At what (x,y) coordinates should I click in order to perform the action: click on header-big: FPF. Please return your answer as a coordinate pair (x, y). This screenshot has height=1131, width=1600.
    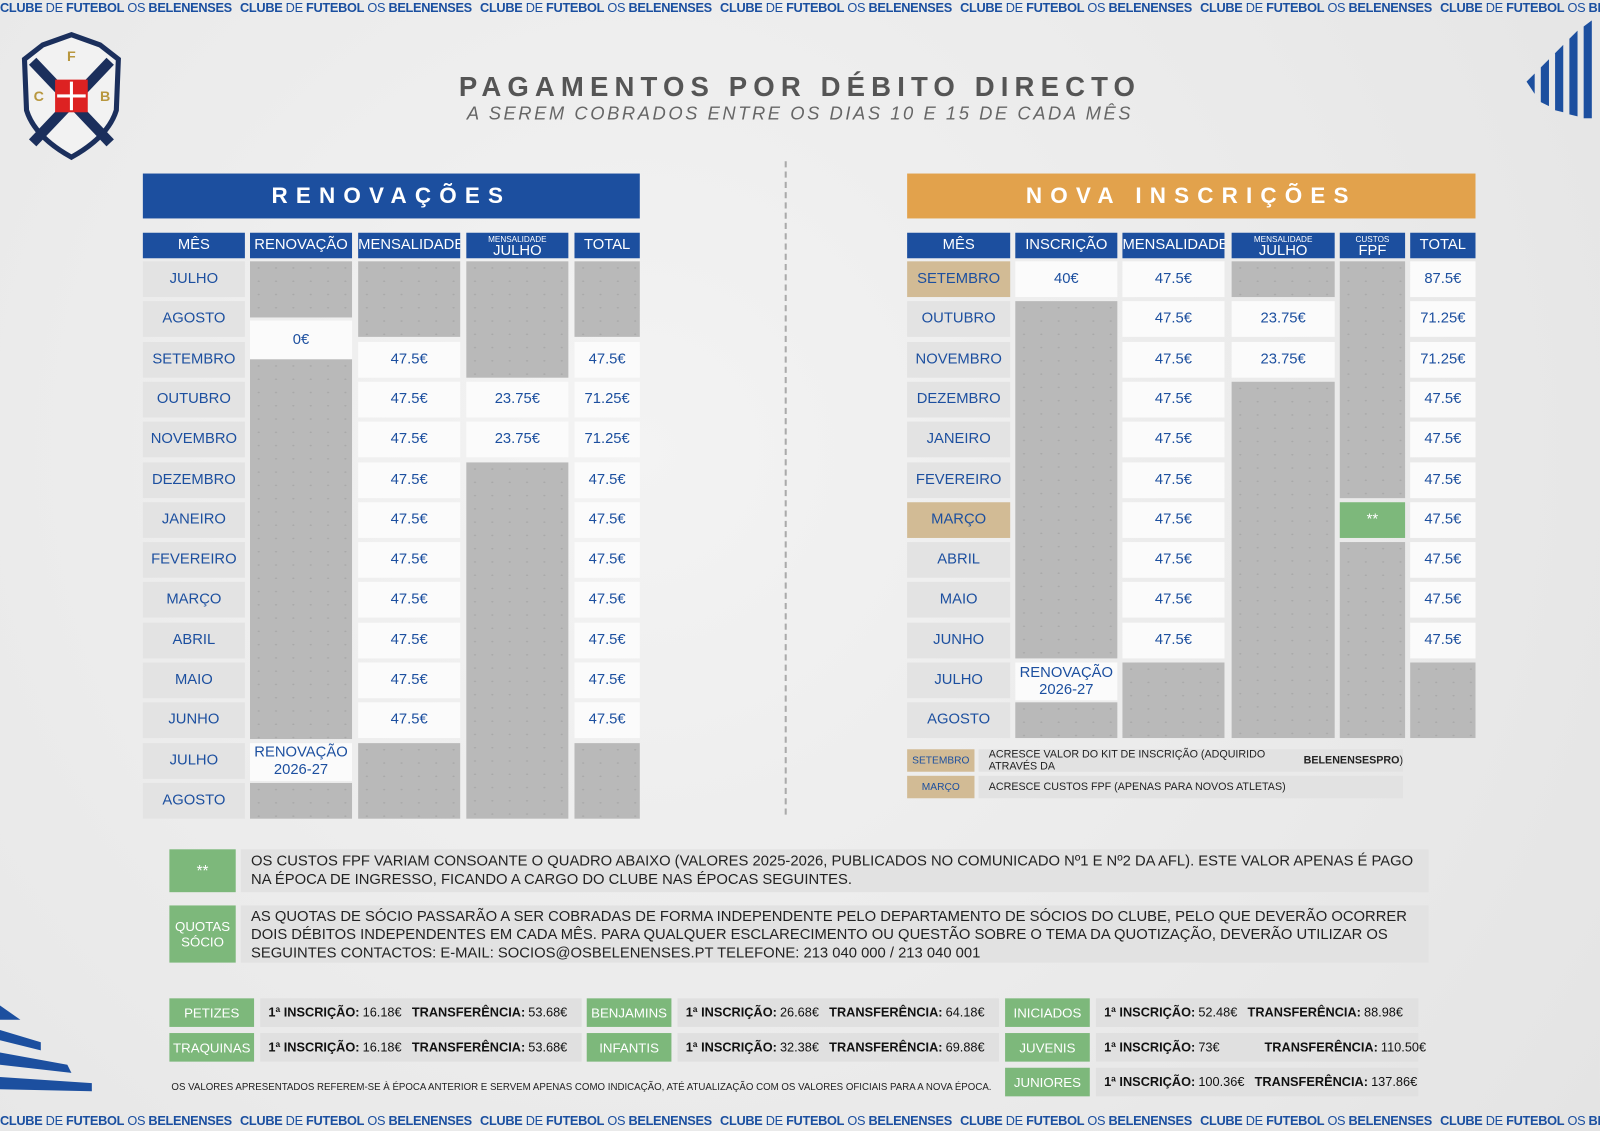
    Looking at the image, I should click on (1372, 250).